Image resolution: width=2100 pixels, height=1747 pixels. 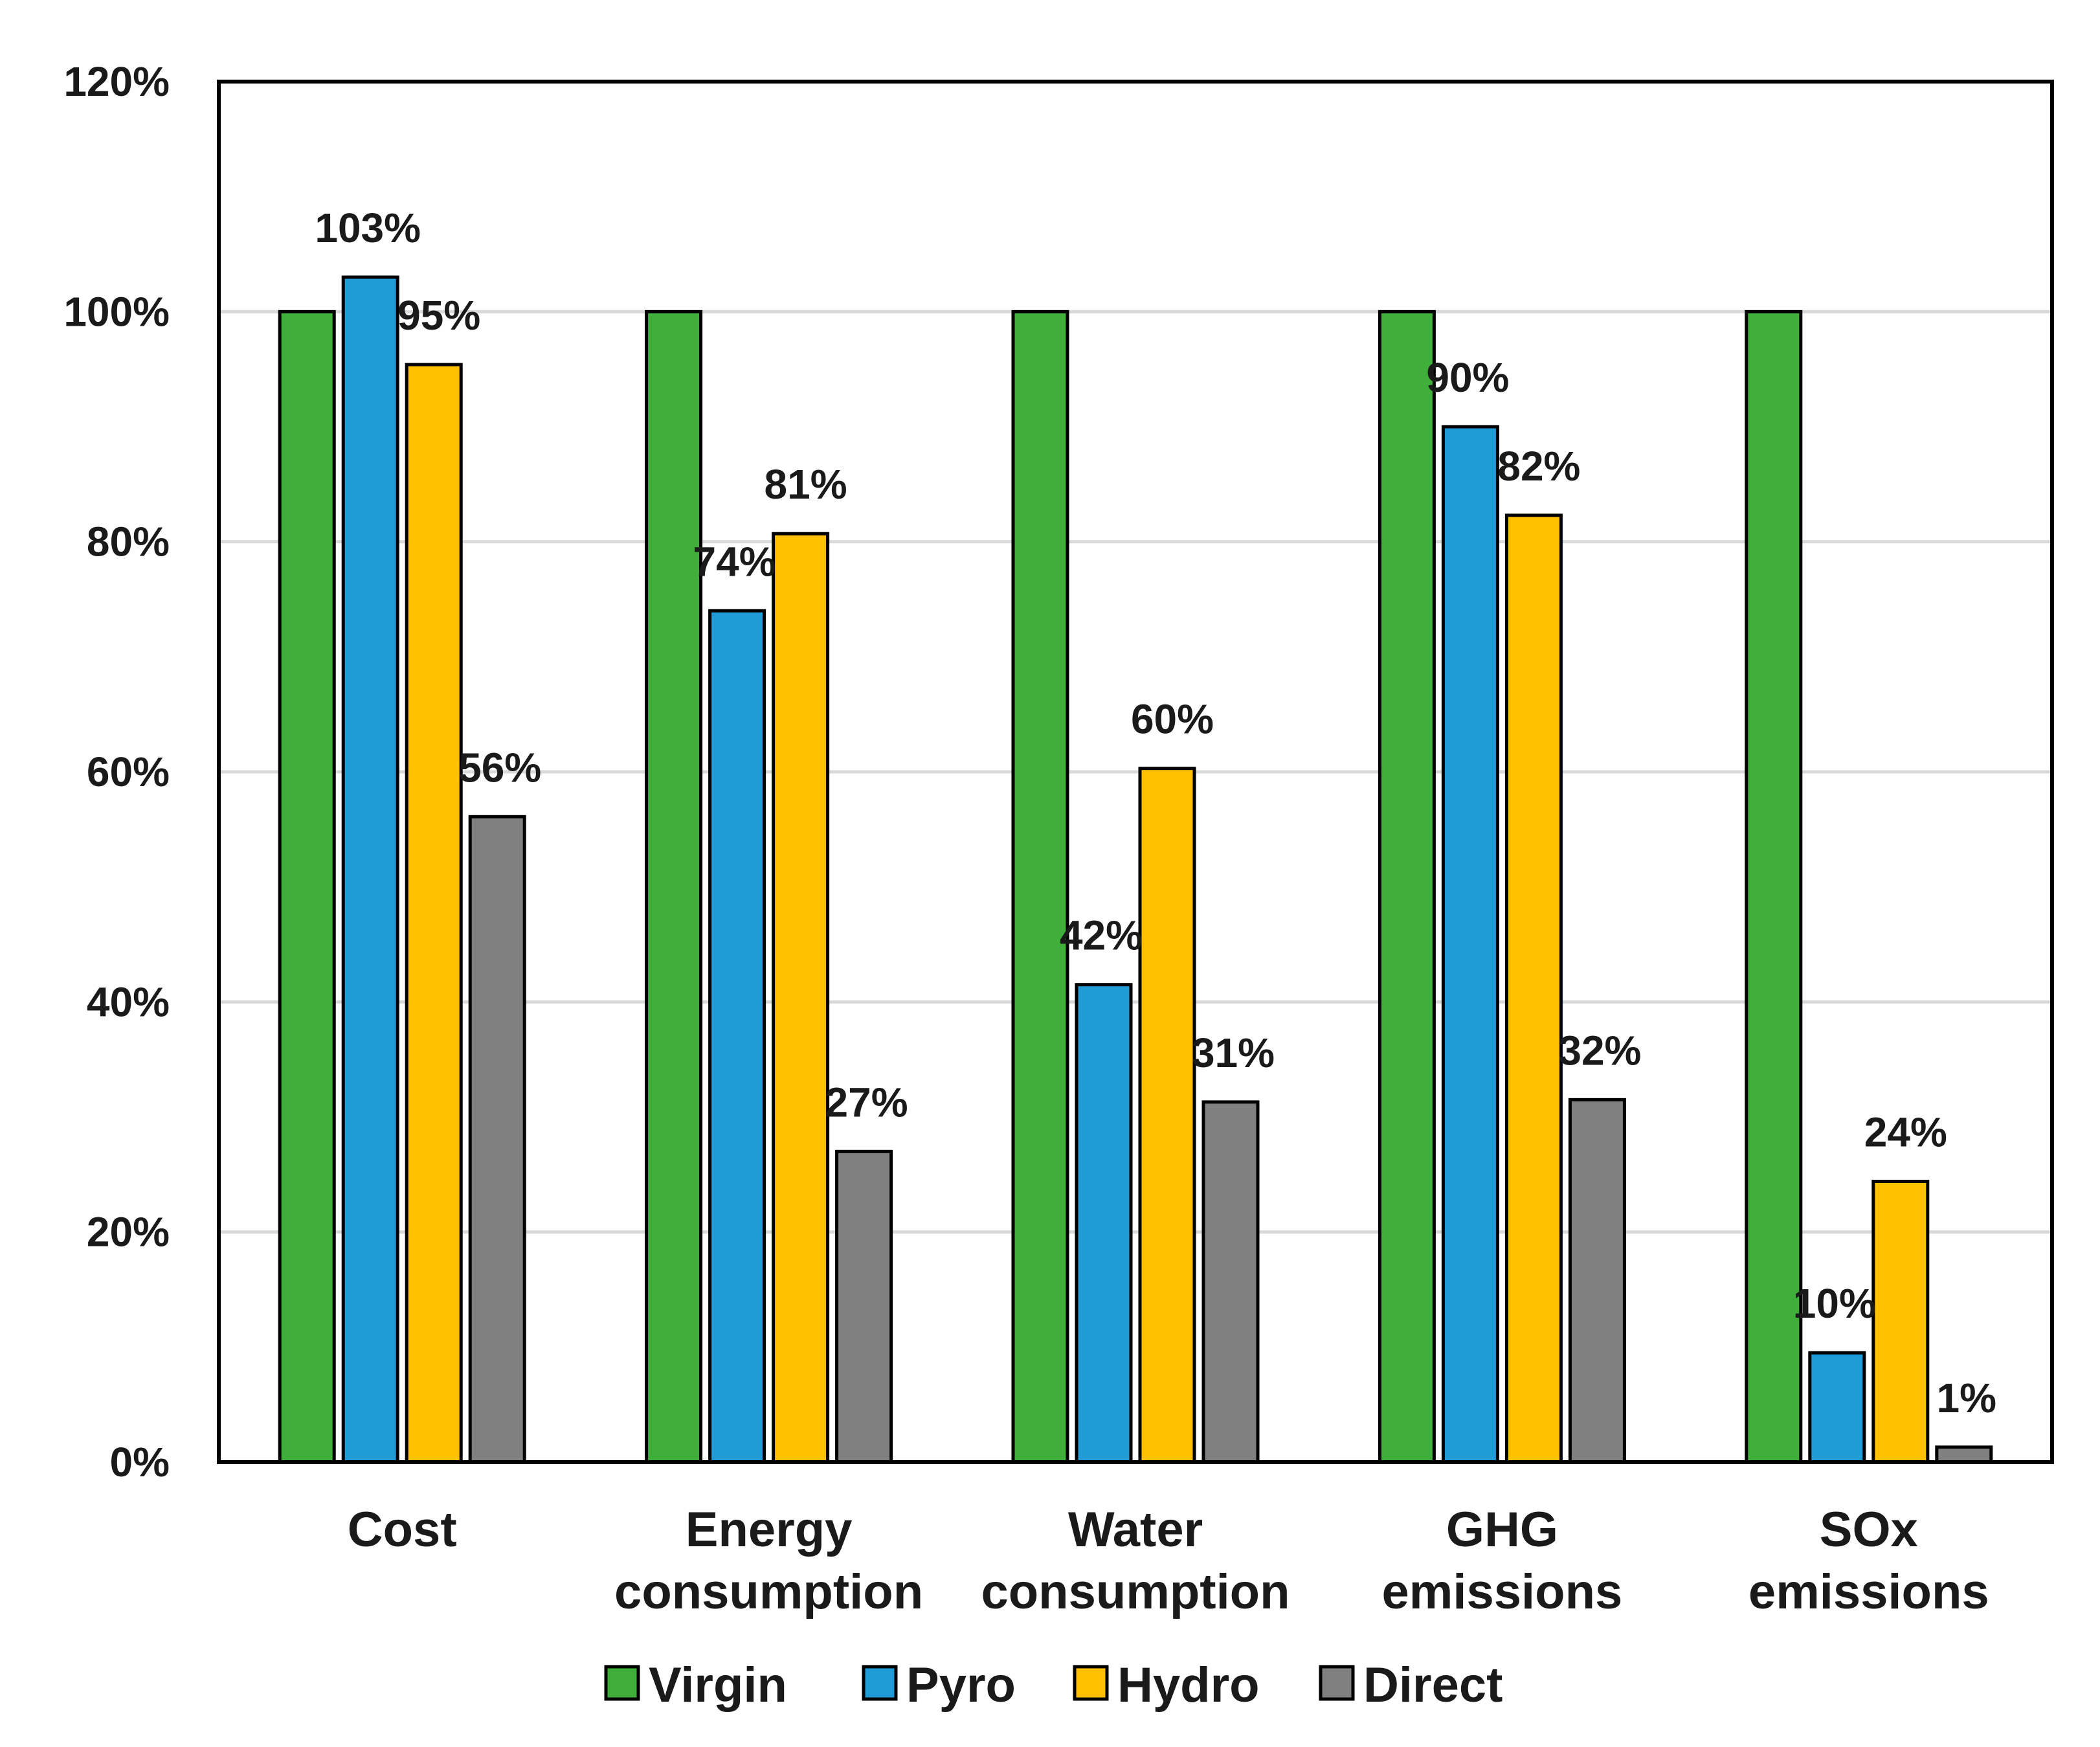 What do you see at coordinates (1337, 1683) in the screenshot?
I see `legend-swatch-direct` at bounding box center [1337, 1683].